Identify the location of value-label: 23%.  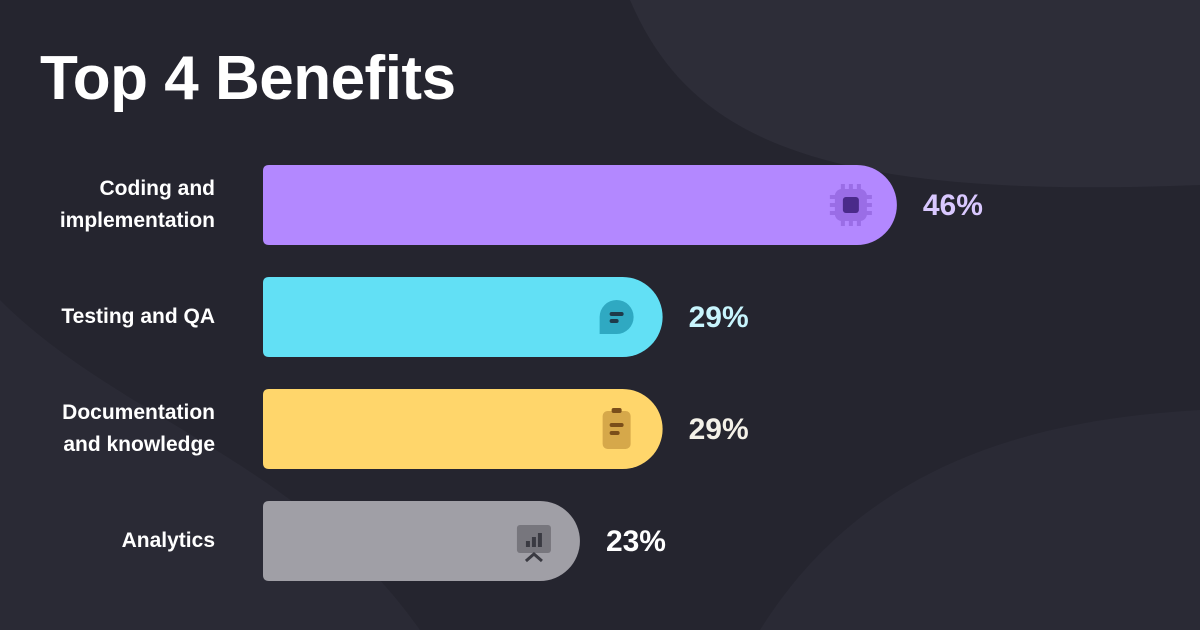
(636, 541).